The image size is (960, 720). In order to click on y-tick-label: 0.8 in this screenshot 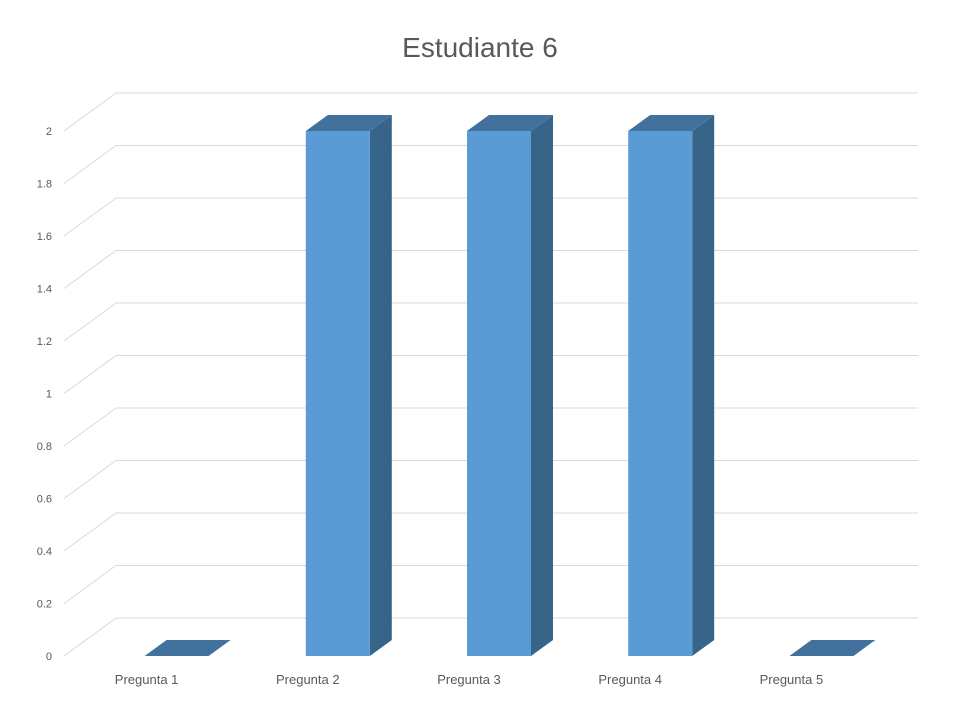, I will do `click(44, 447)`.